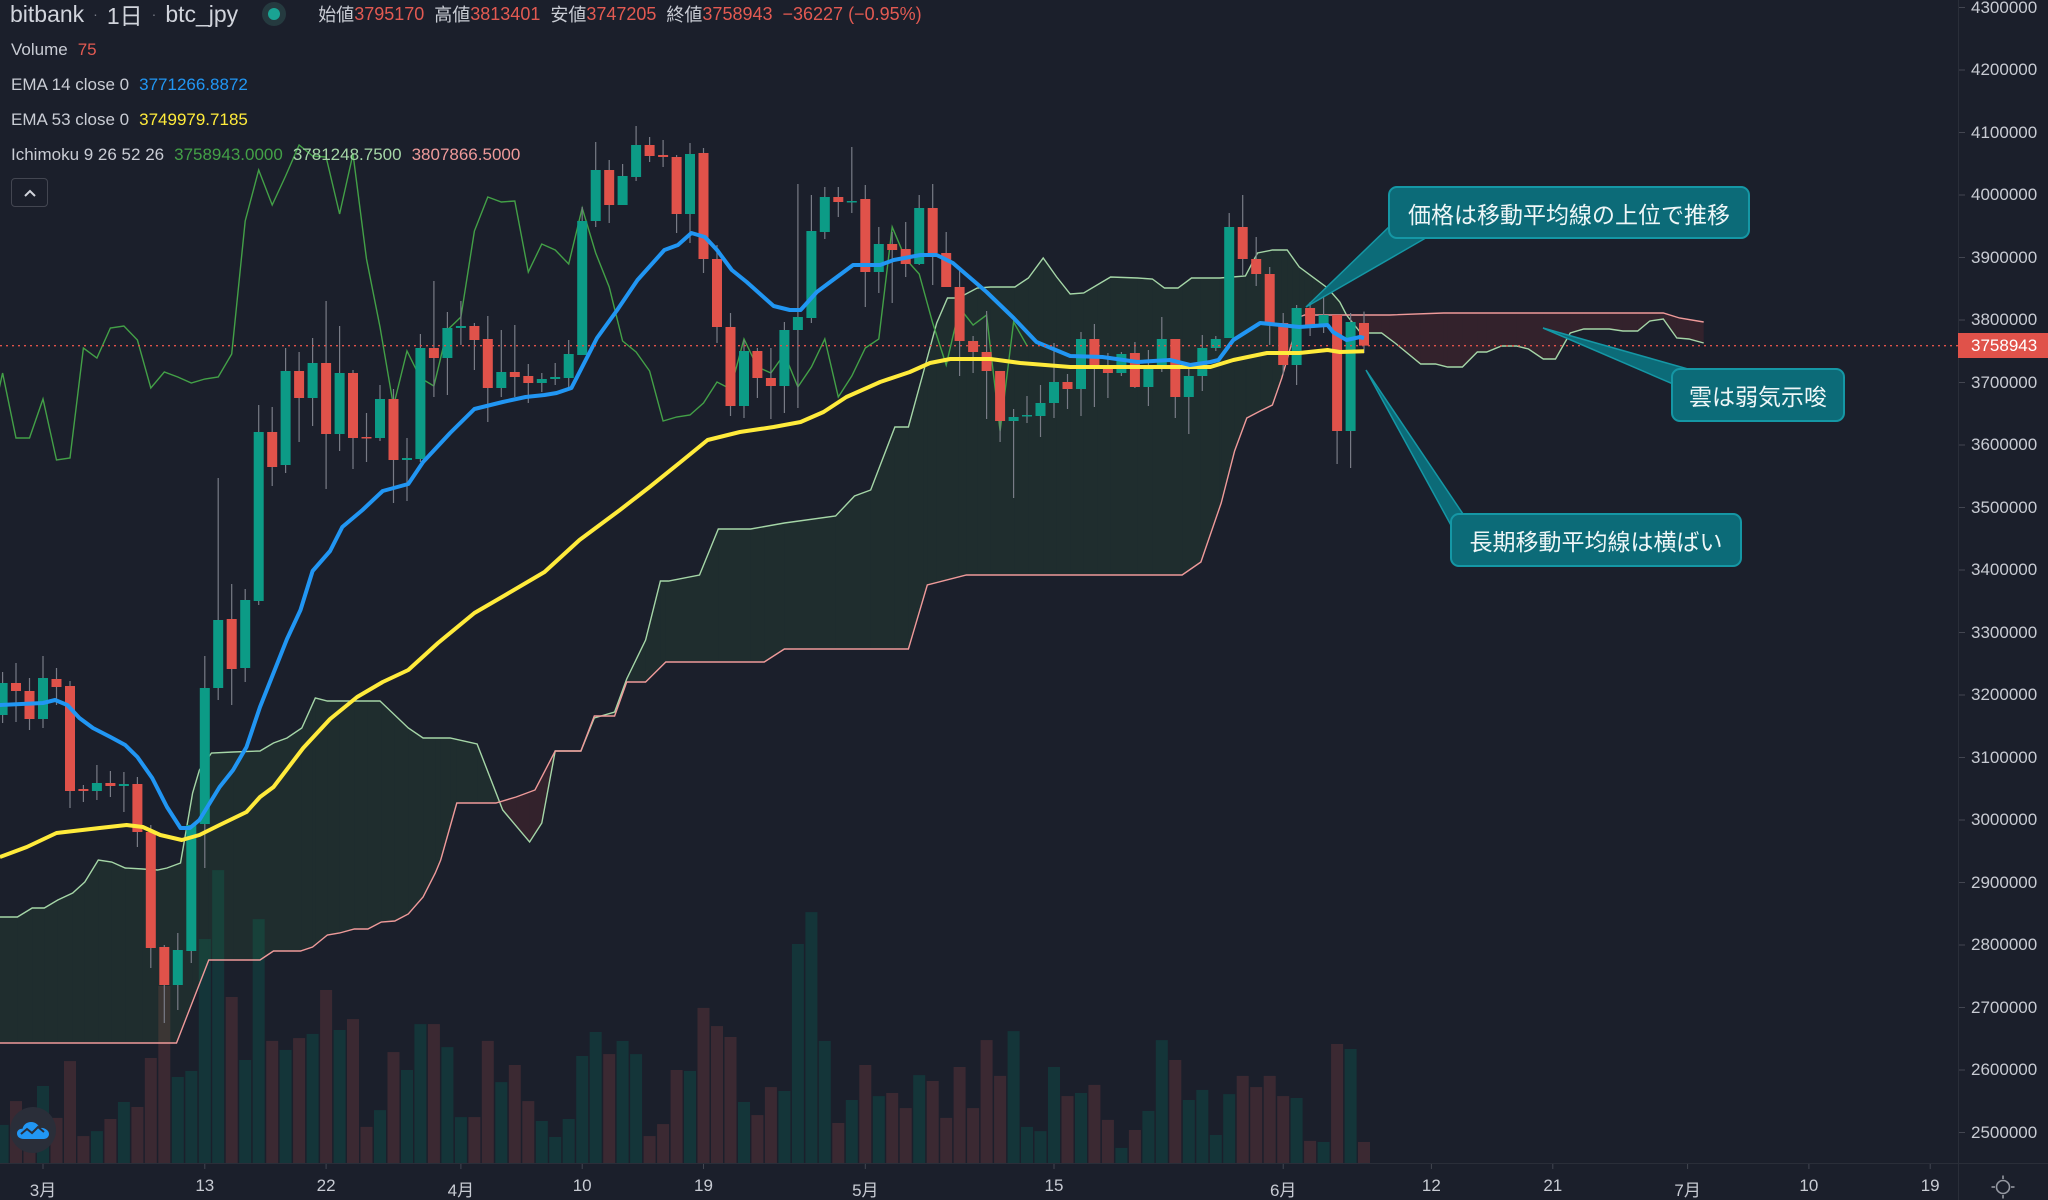  I want to click on time-axis-label: 21, so click(1553, 1185).